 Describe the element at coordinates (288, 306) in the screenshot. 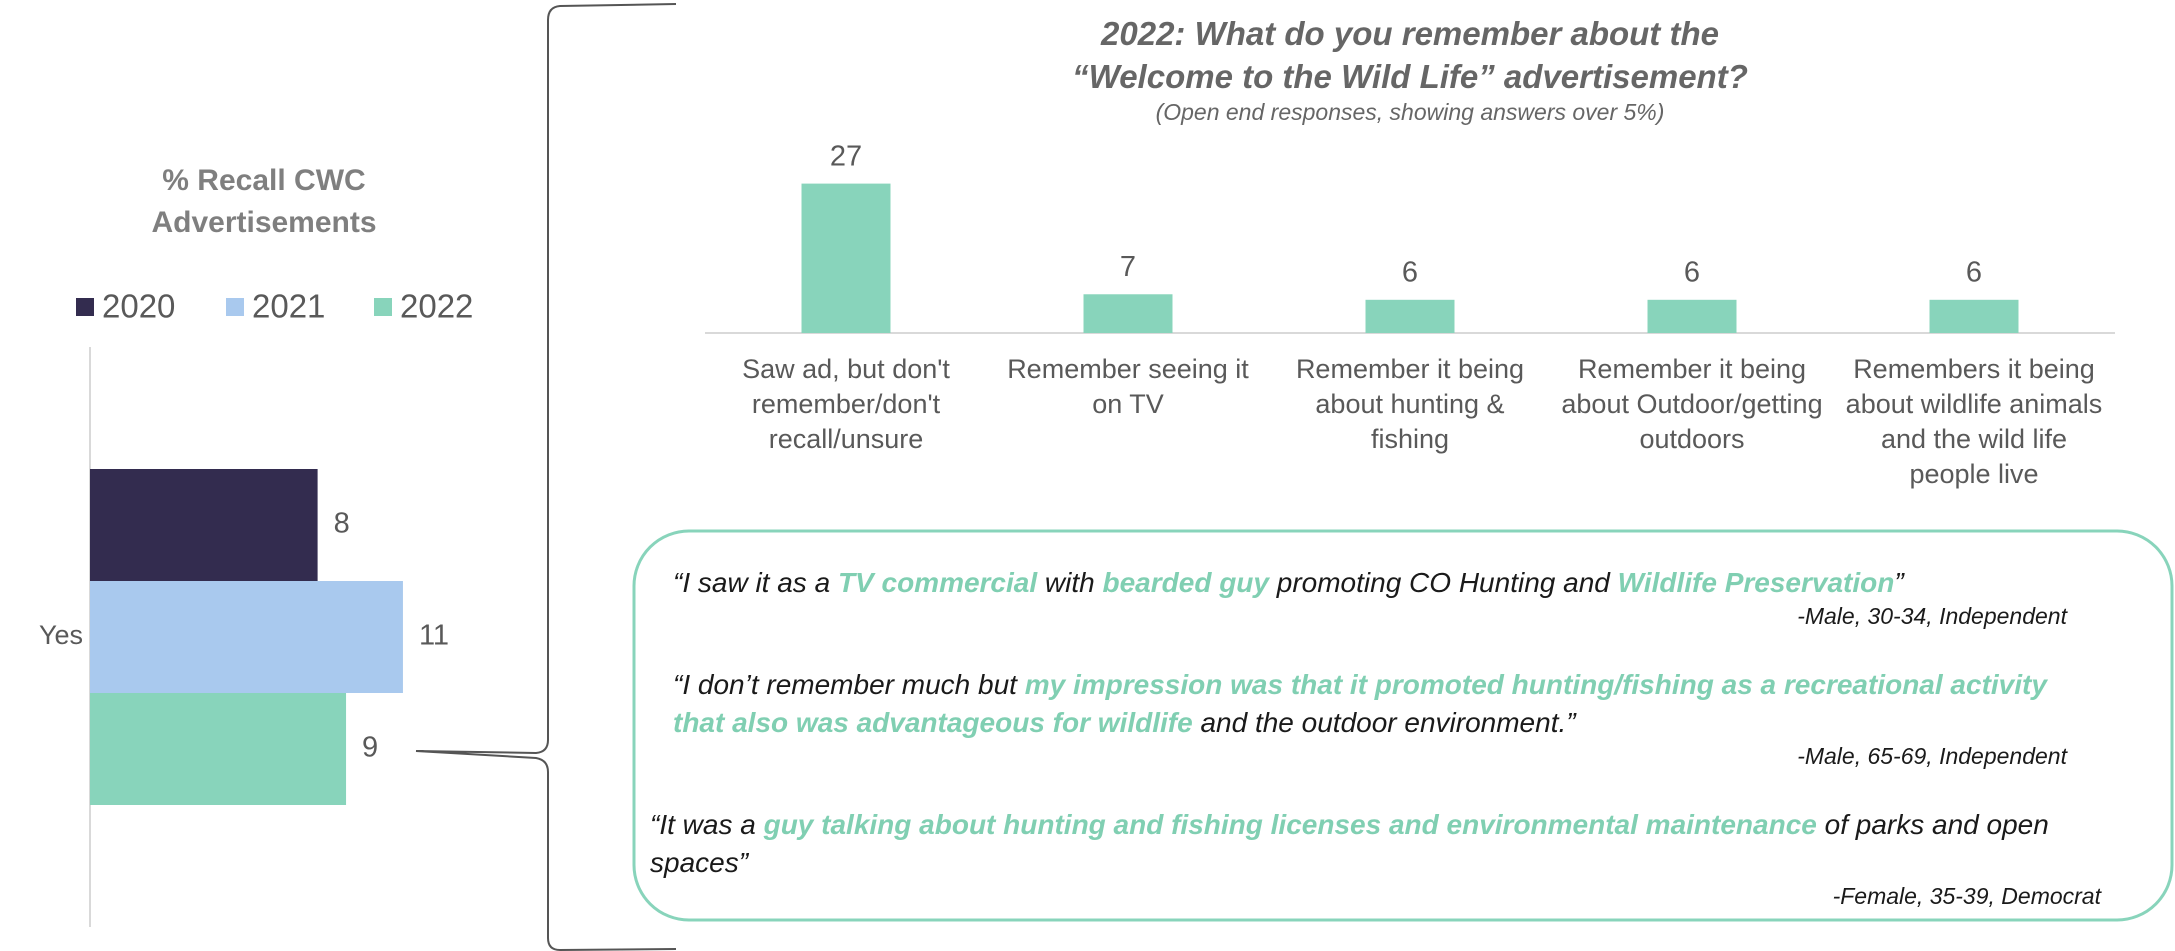

I see `legend-label: 2021` at that location.